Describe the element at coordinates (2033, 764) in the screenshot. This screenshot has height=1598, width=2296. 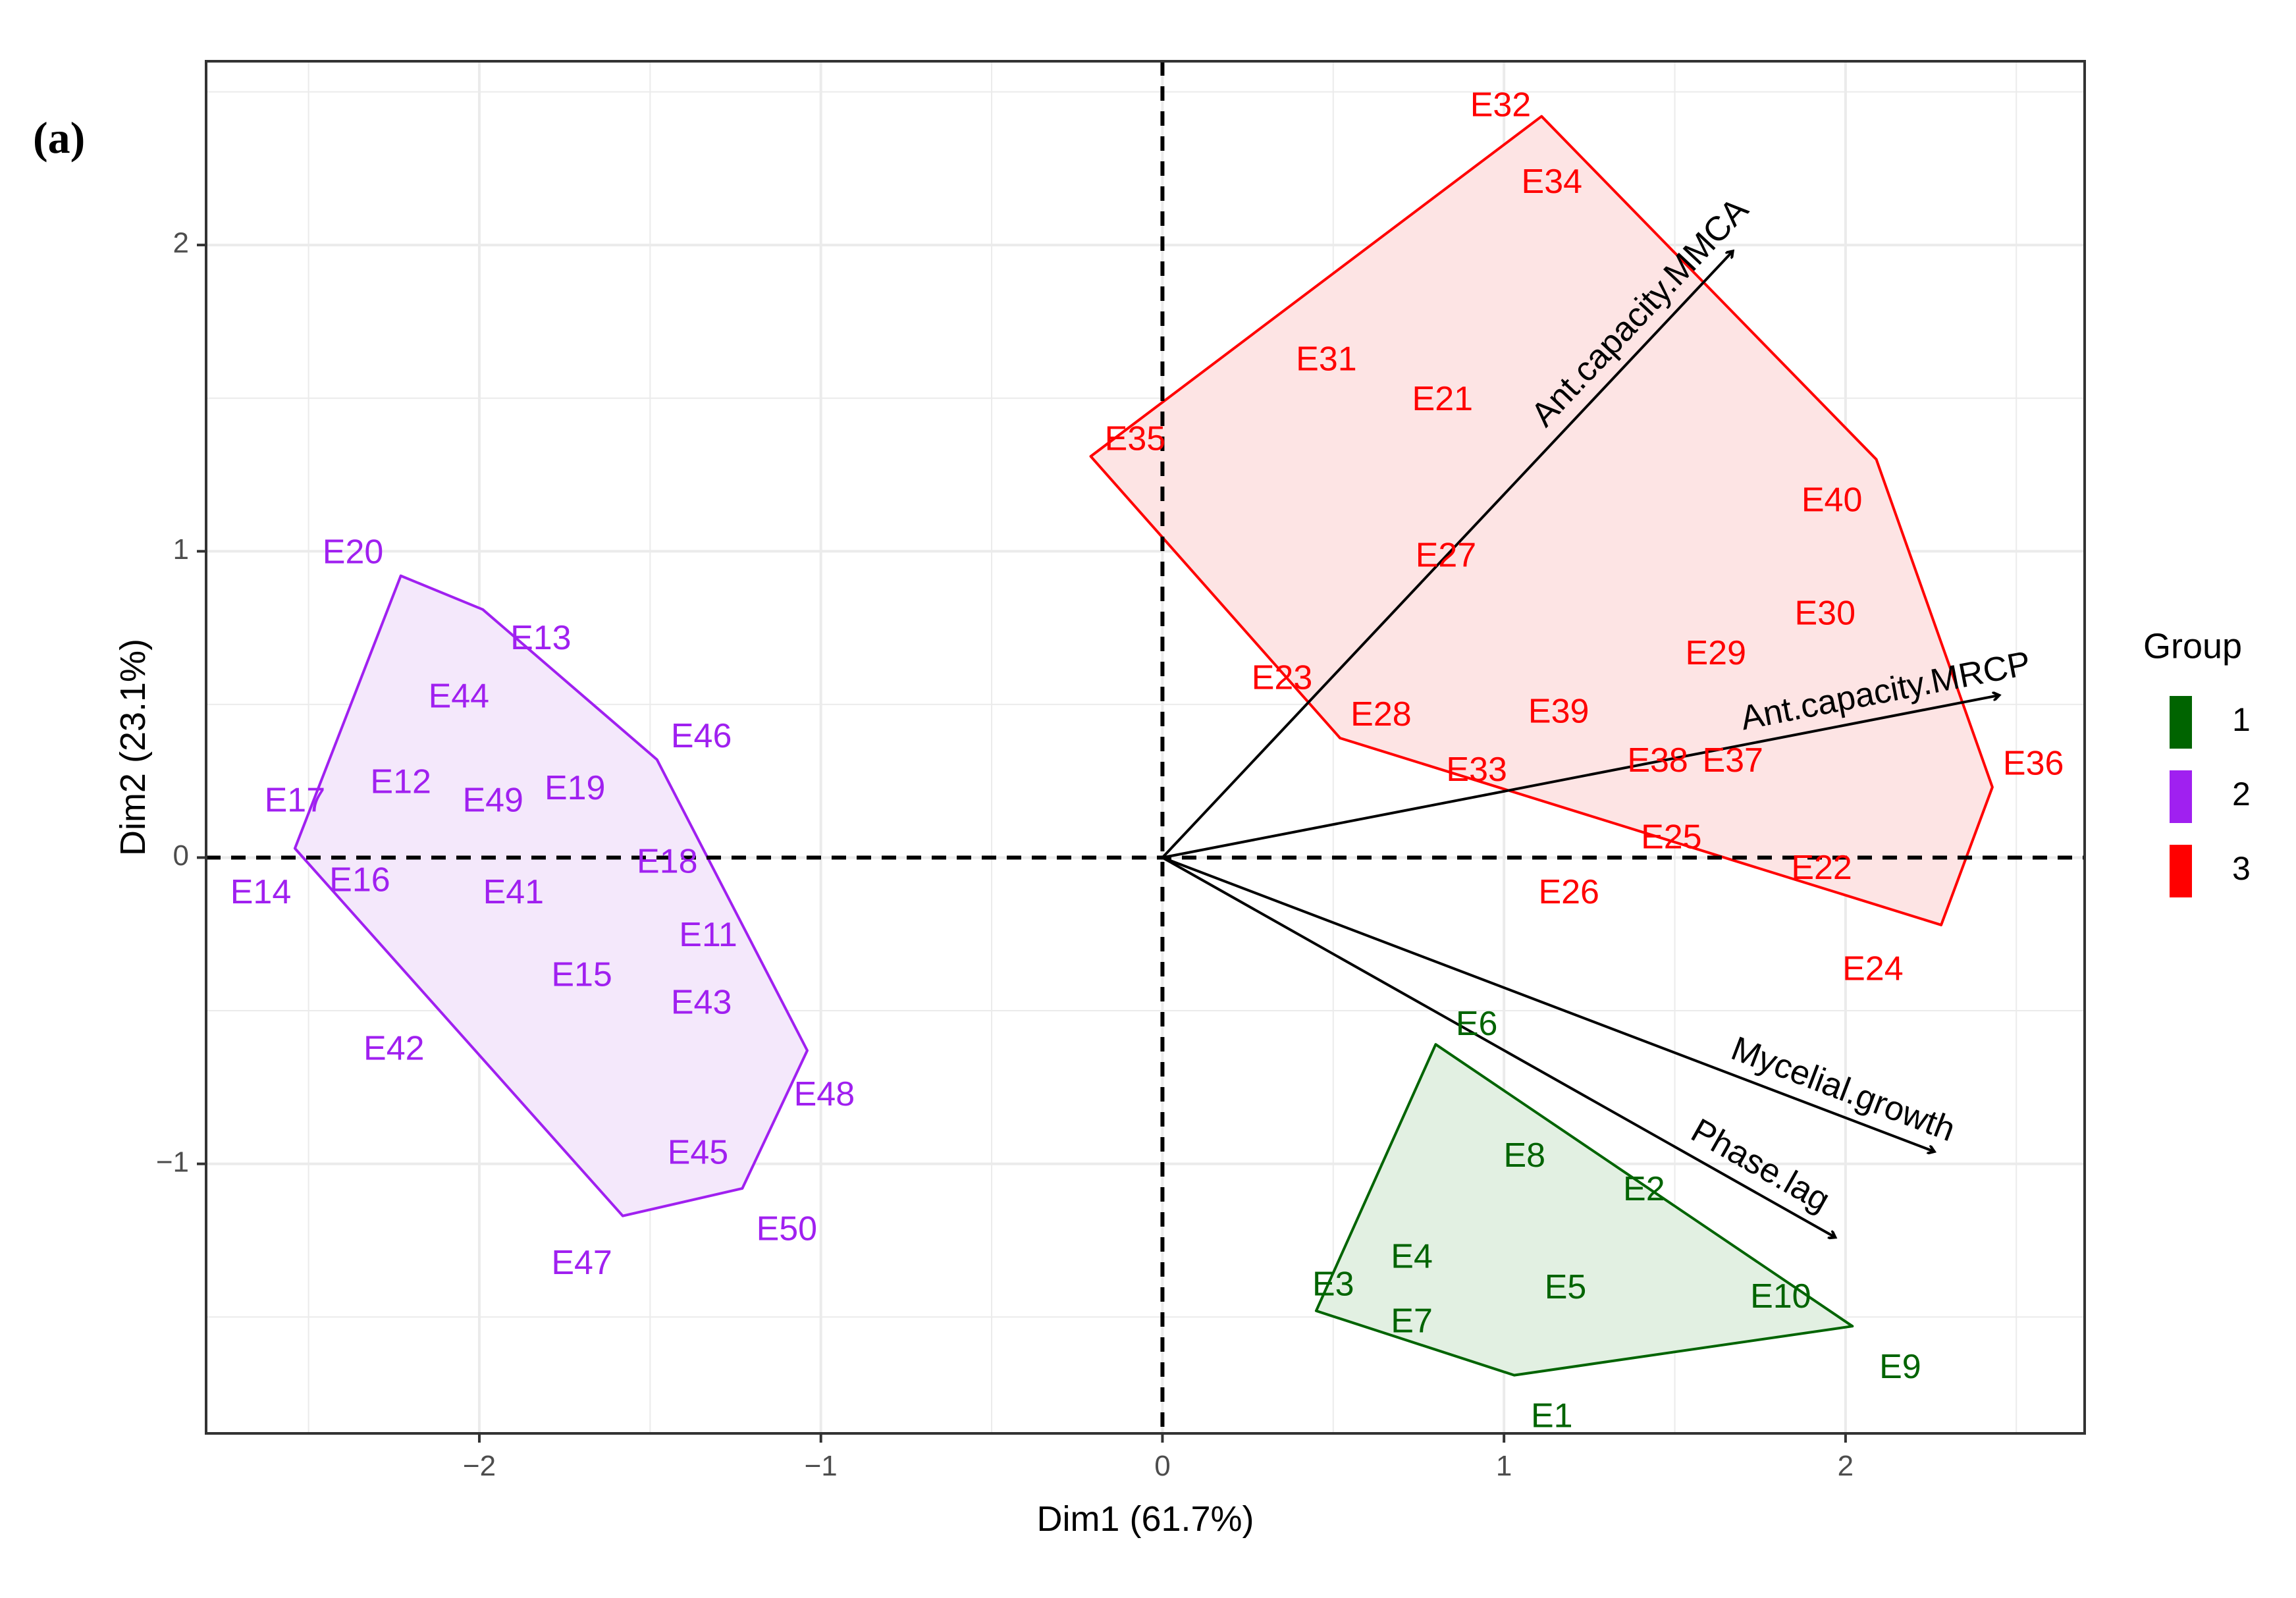
I see `point-label-e36: E36` at that location.